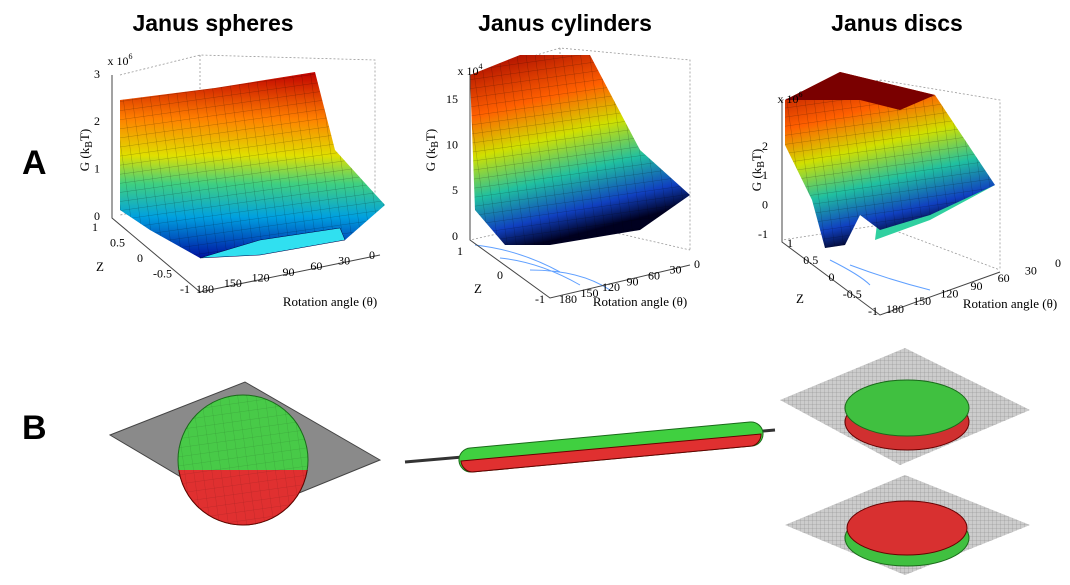 This screenshot has width=1070, height=585. I want to click on cylinder-model, so click(590, 447).